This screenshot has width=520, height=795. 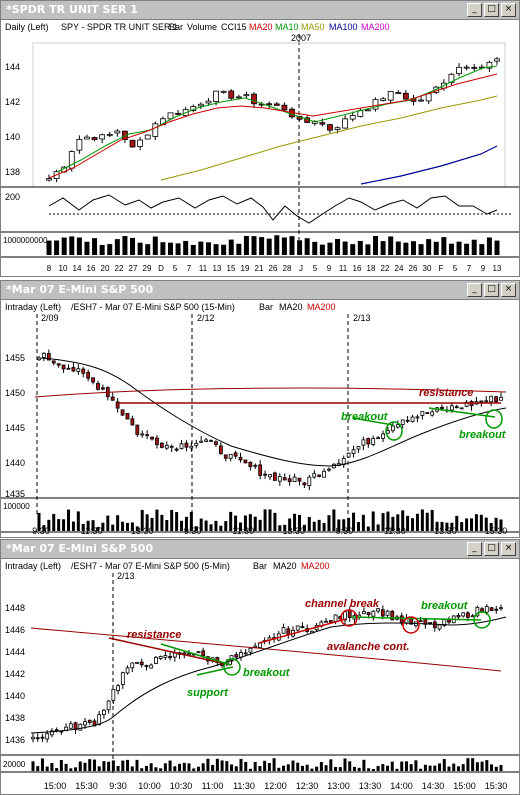 What do you see at coordinates (483, 435) in the screenshot?
I see `breakout-annotation: breakout` at bounding box center [483, 435].